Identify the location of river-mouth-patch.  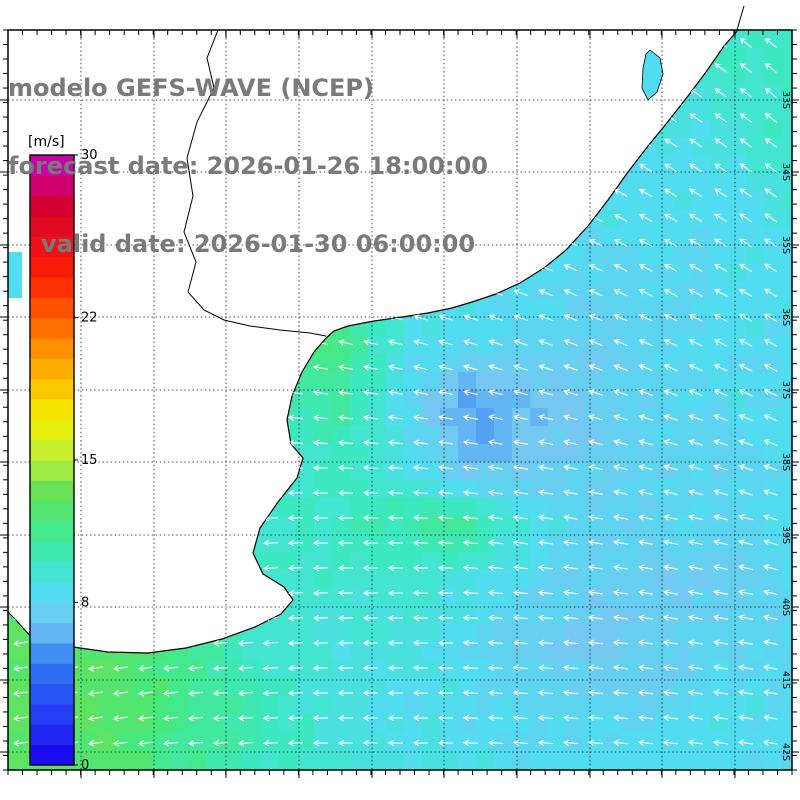
(15, 275).